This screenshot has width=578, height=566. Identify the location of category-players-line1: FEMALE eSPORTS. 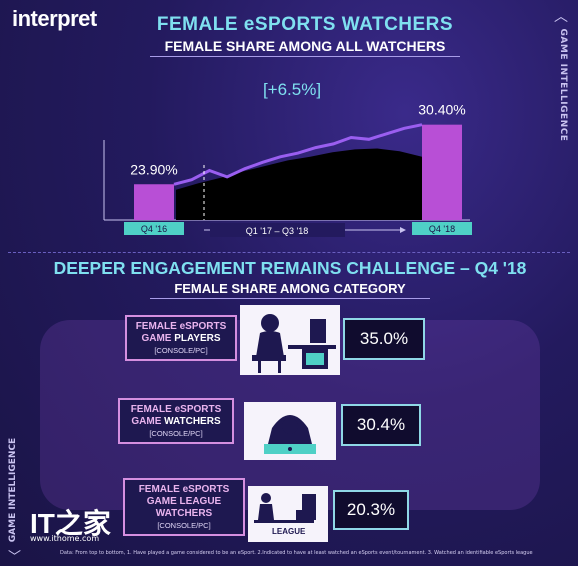
(181, 326).